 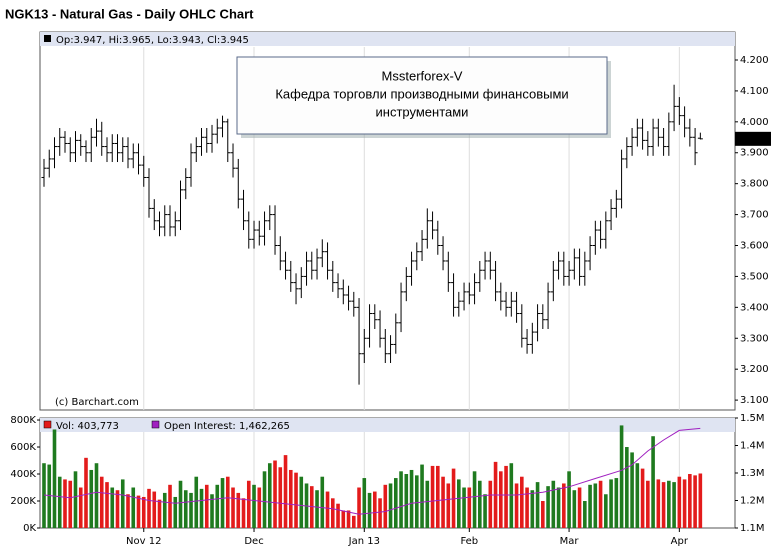 I want to click on y-tick-label: 4.000, so click(x=754, y=122).